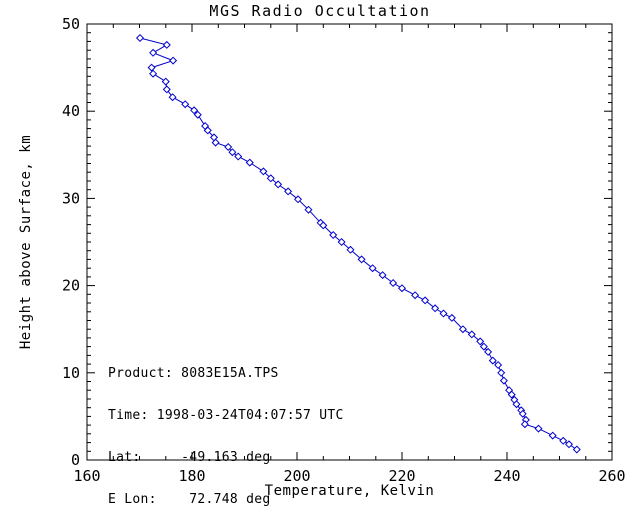 The width and height of the screenshot is (640, 512). Describe the element at coordinates (296, 476) in the screenshot. I see `x-tick-label: 200` at that location.